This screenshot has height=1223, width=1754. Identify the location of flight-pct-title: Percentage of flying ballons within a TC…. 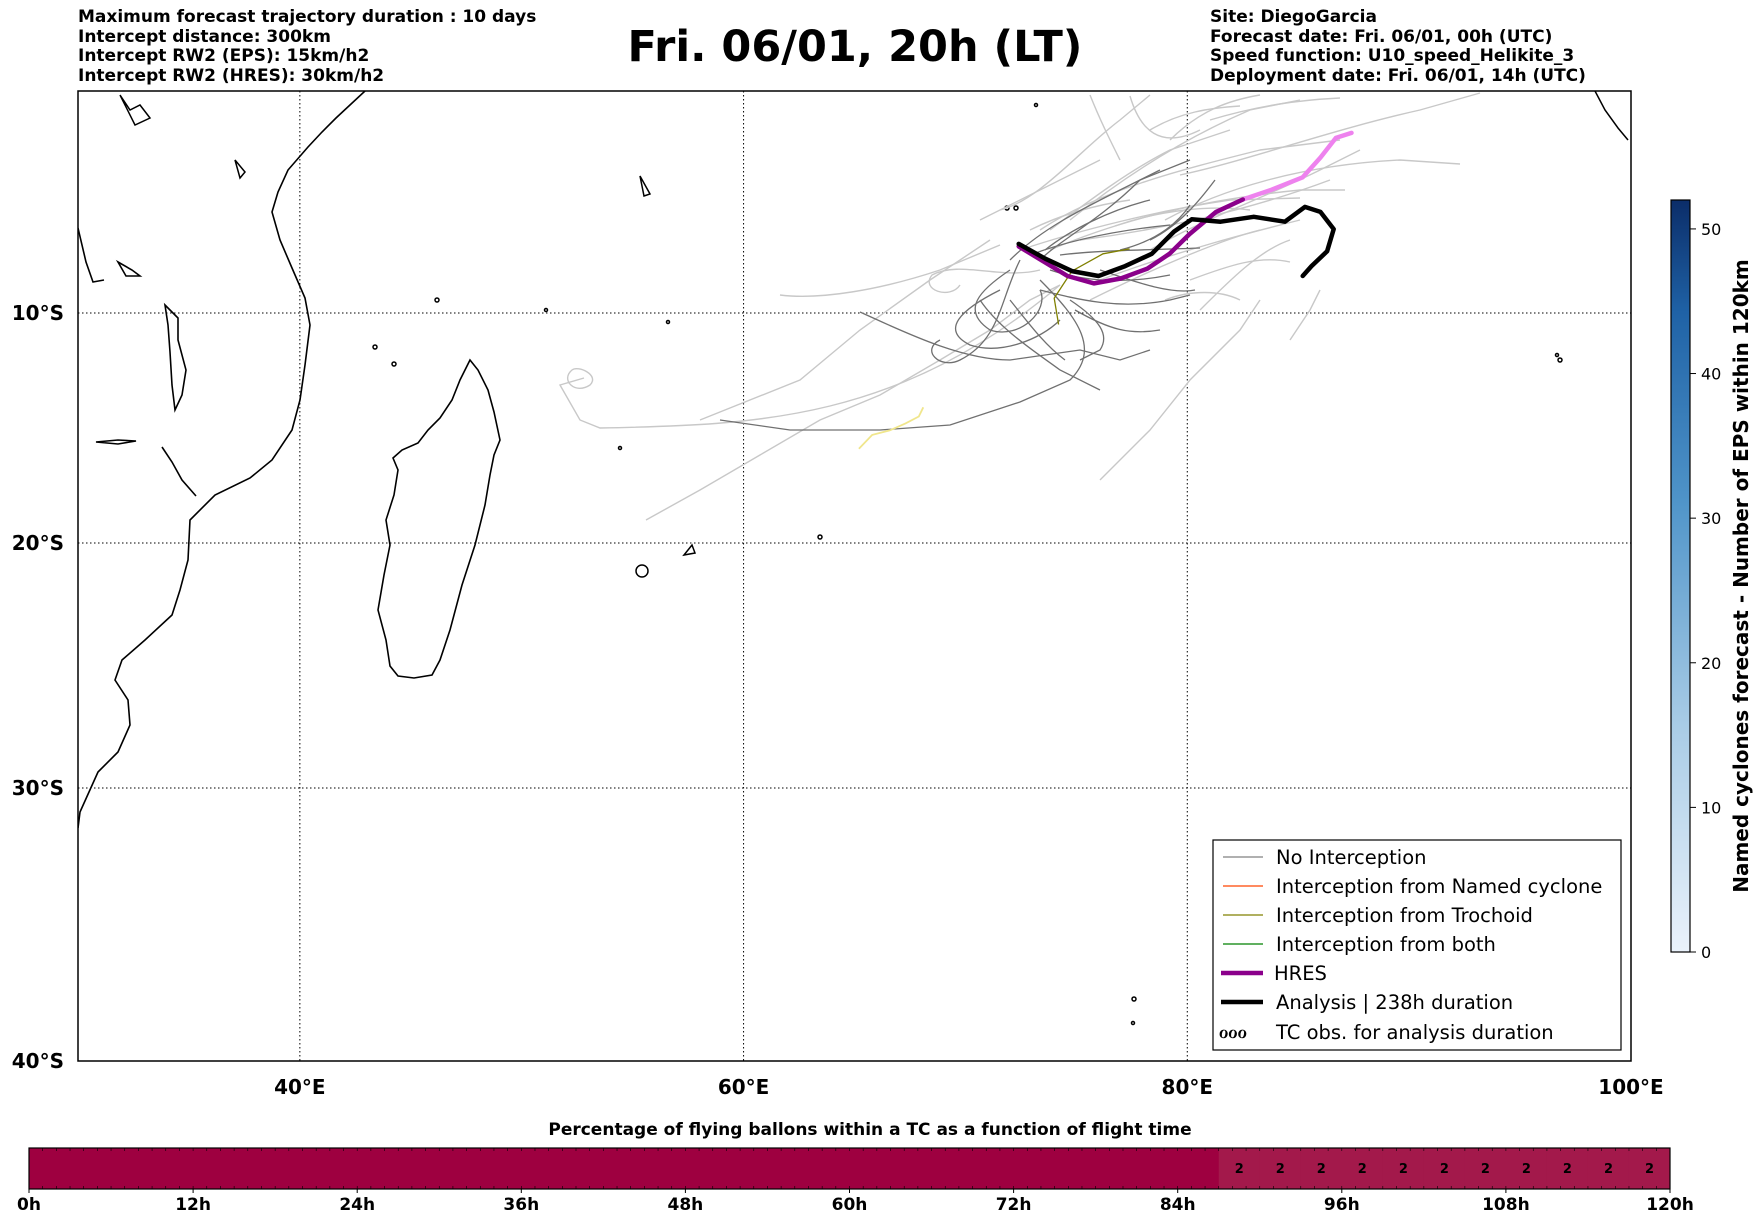
(869, 1130).